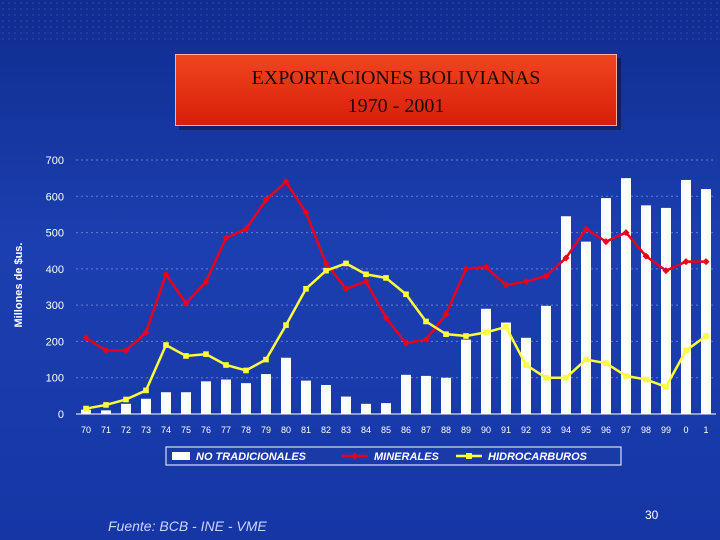 The height and width of the screenshot is (540, 720). I want to click on x-tick-label: 89, so click(466, 430).